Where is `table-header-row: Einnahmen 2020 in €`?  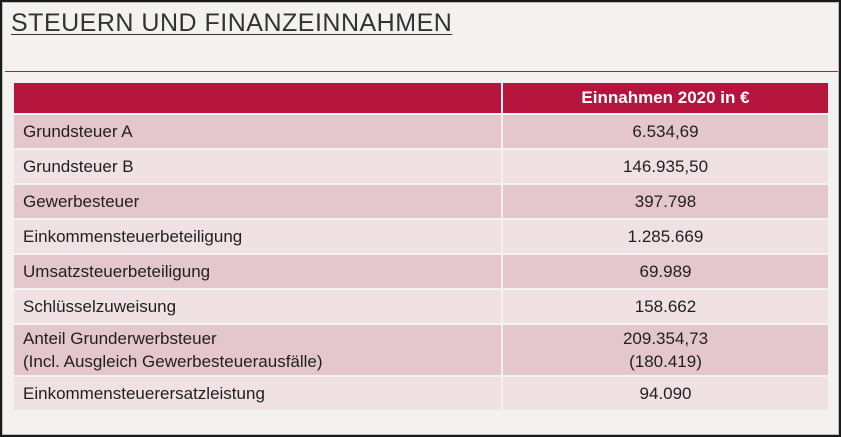
table-header-row: Einnahmen 2020 in € is located at coordinates (421, 99).